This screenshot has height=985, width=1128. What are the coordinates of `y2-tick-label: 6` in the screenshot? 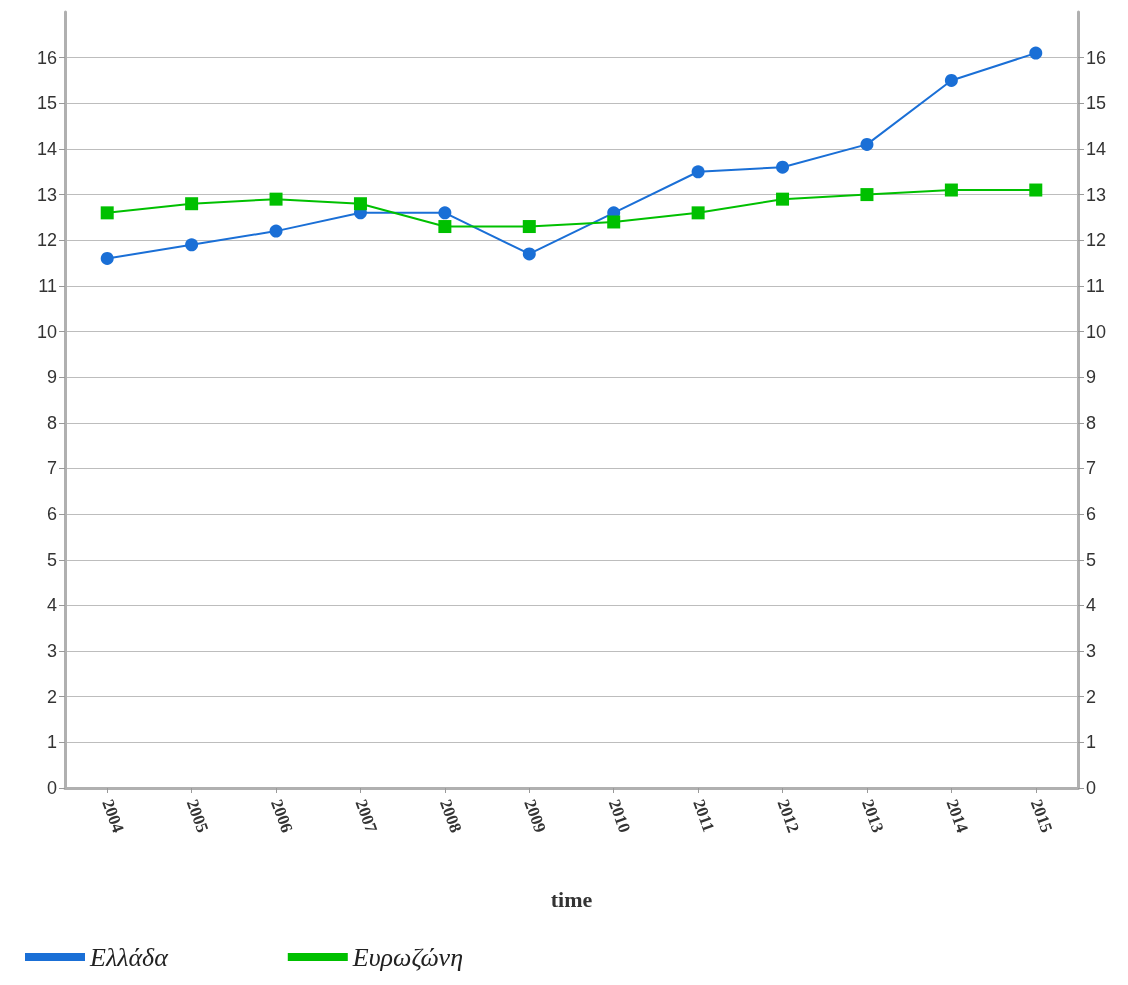 It's located at (1091, 514).